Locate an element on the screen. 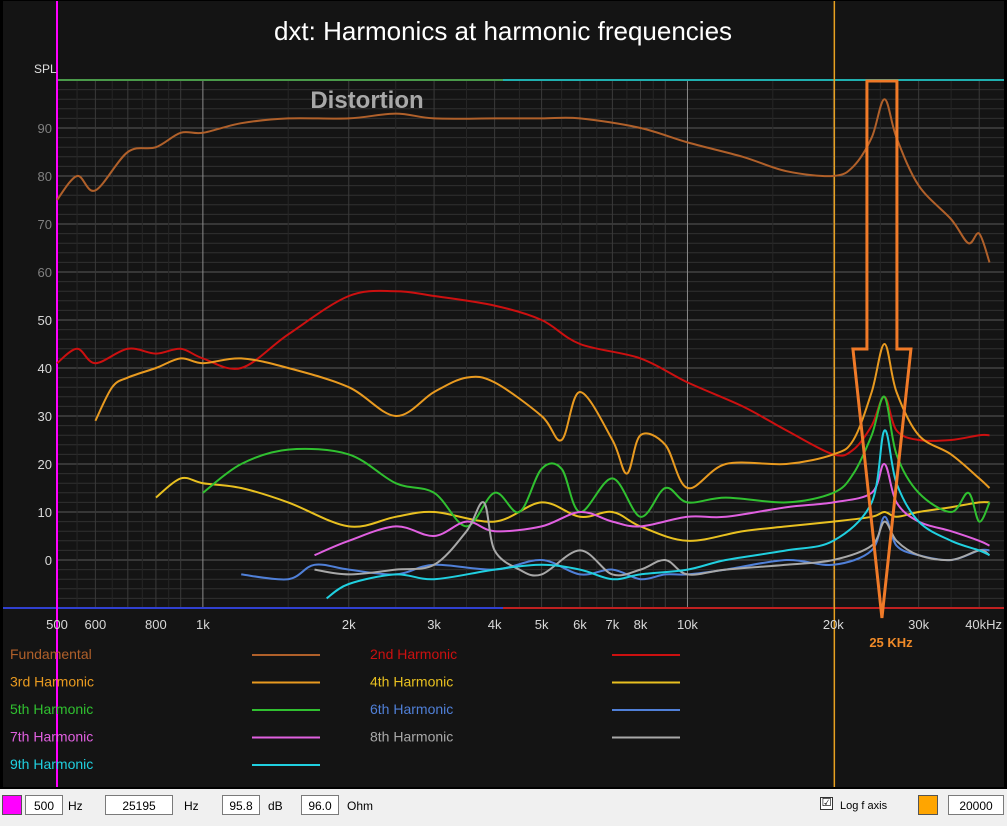  marker-arrow is located at coordinates (882, 349).